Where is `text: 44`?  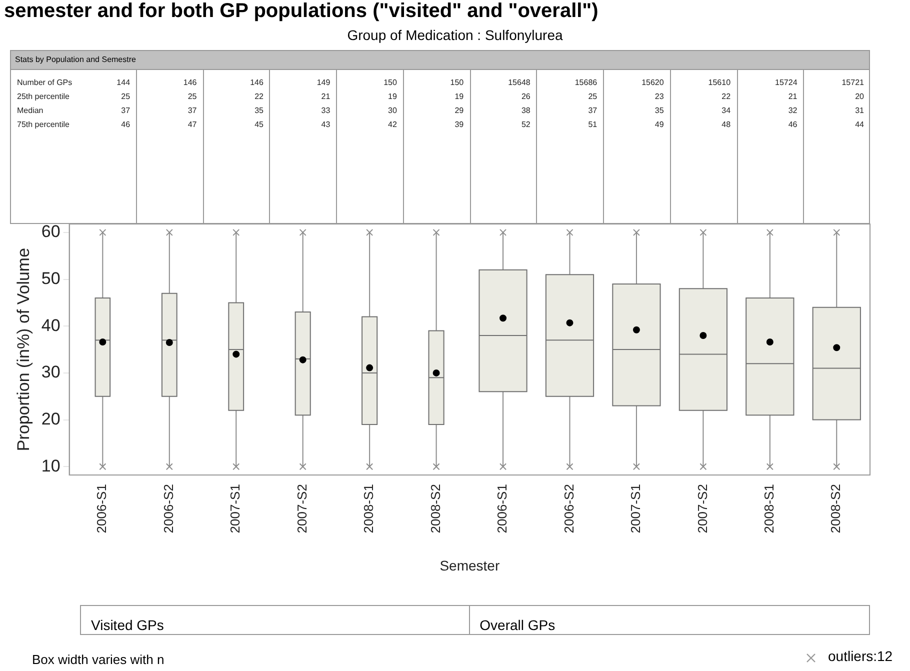 text: 44 is located at coordinates (859, 124).